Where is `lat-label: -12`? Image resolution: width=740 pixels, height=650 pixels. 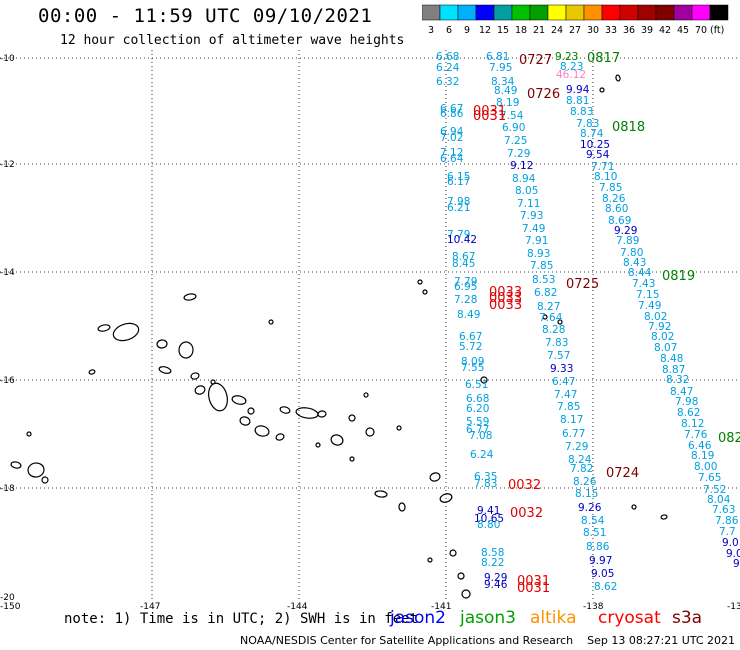
lat-label: -12 is located at coordinates (7, 165).